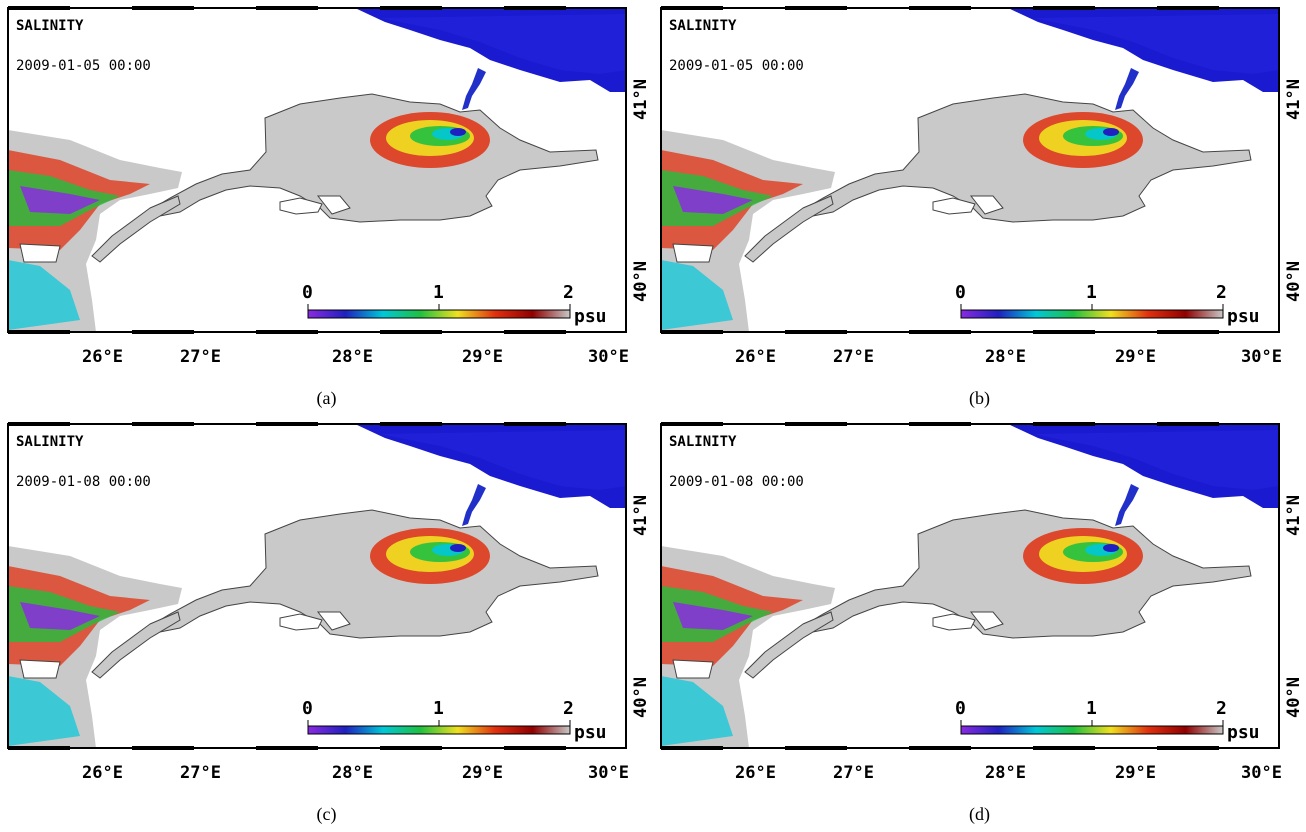 Image resolution: width=1306 pixels, height=832 pixels. What do you see at coordinates (326, 814) in the screenshot?
I see `panel-caption: (c)` at bounding box center [326, 814].